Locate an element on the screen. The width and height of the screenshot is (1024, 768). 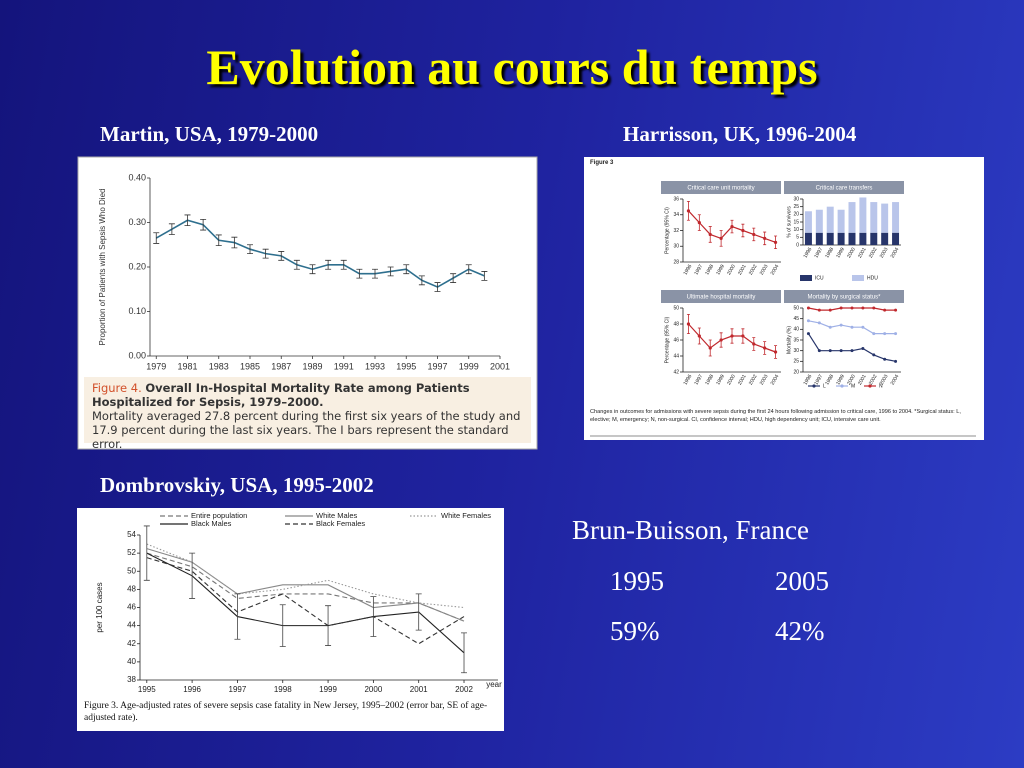
y-tick-label: 30 is located at coordinates (796, 351).